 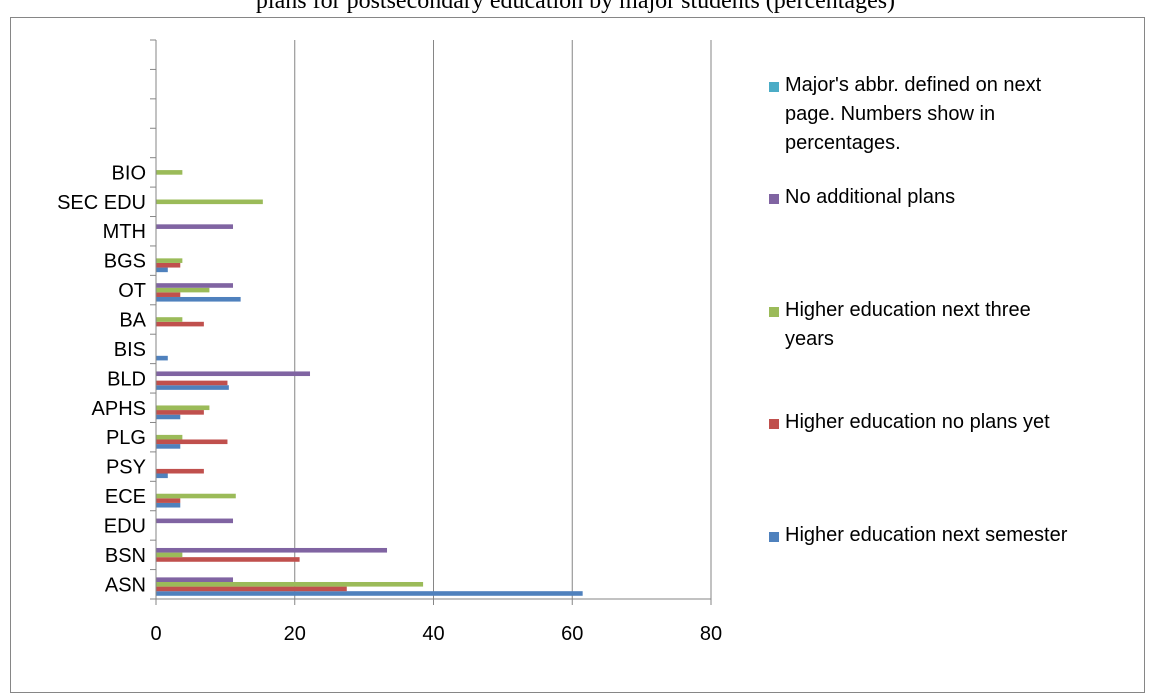 I want to click on legend-label: Higher education next three years, so click(x=908, y=324).